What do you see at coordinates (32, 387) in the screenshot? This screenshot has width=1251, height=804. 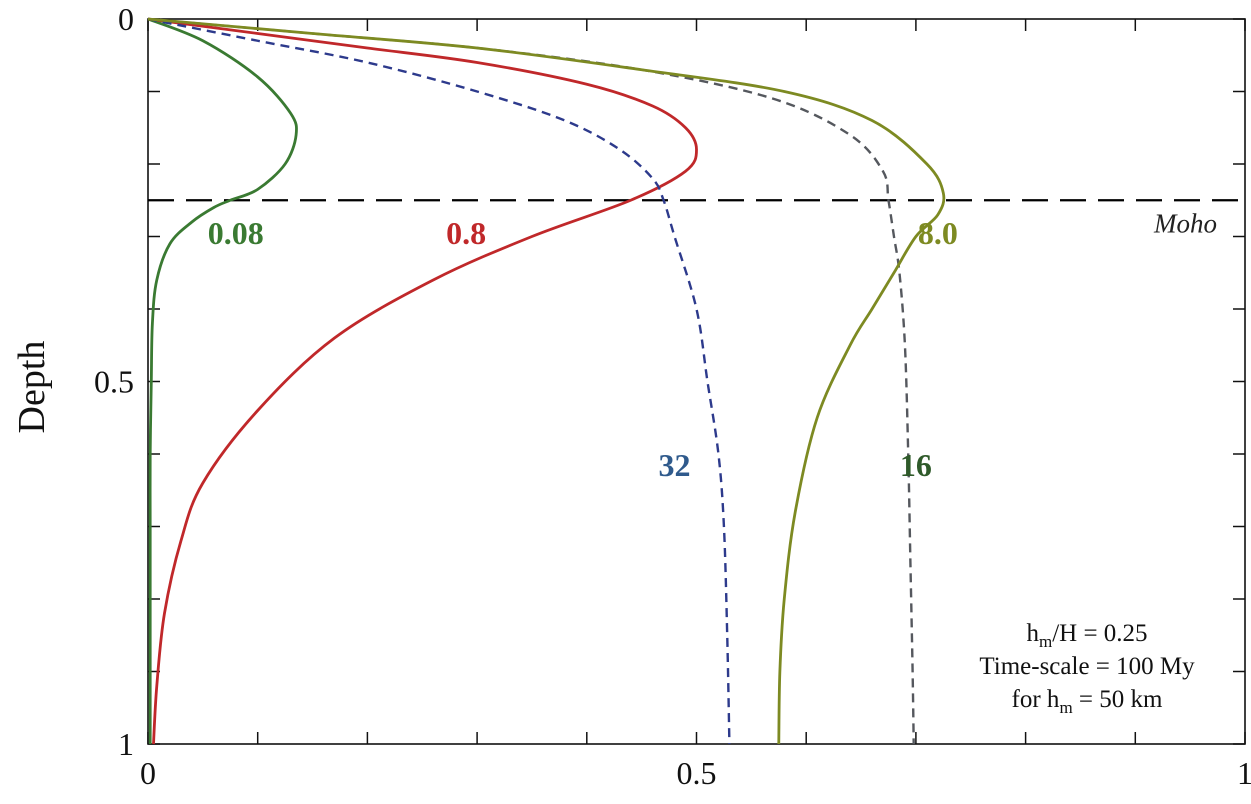 I see `y-axis-title: Depth` at bounding box center [32, 387].